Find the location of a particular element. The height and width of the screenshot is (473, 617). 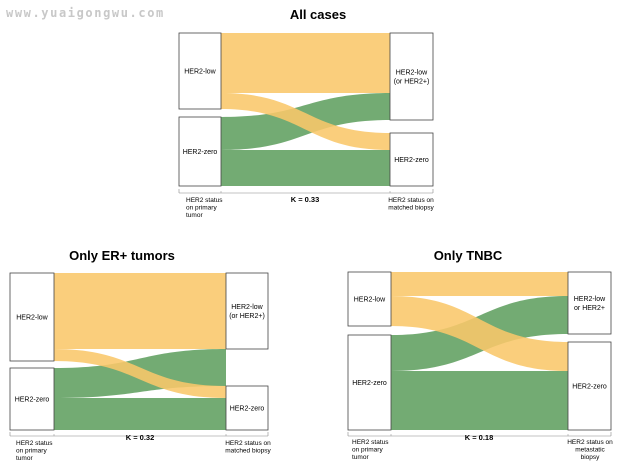

node-label-all-right-0: HER2-low (or HER2+) is located at coordinates (412, 78).